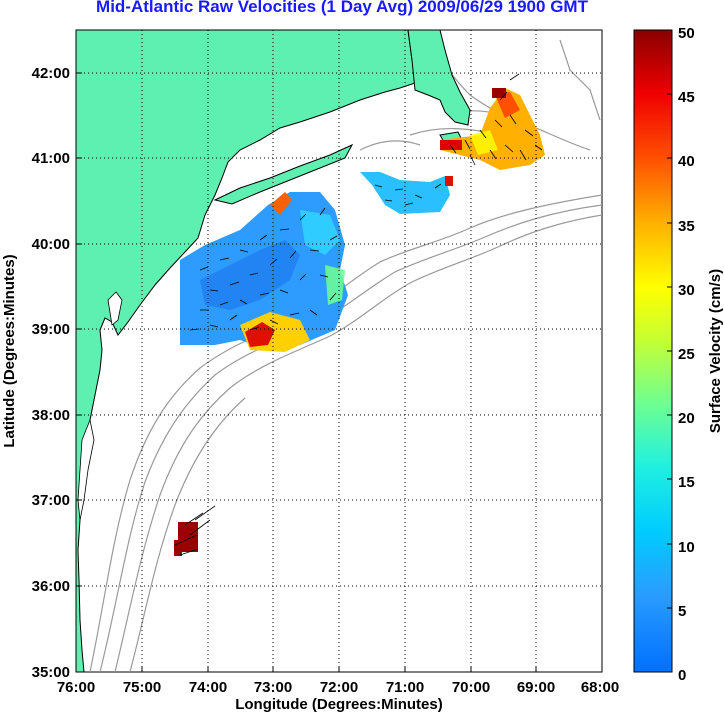  Describe the element at coordinates (715, 351) in the screenshot. I see `colorbar-label: Surface Velocity (cm/s)` at that location.